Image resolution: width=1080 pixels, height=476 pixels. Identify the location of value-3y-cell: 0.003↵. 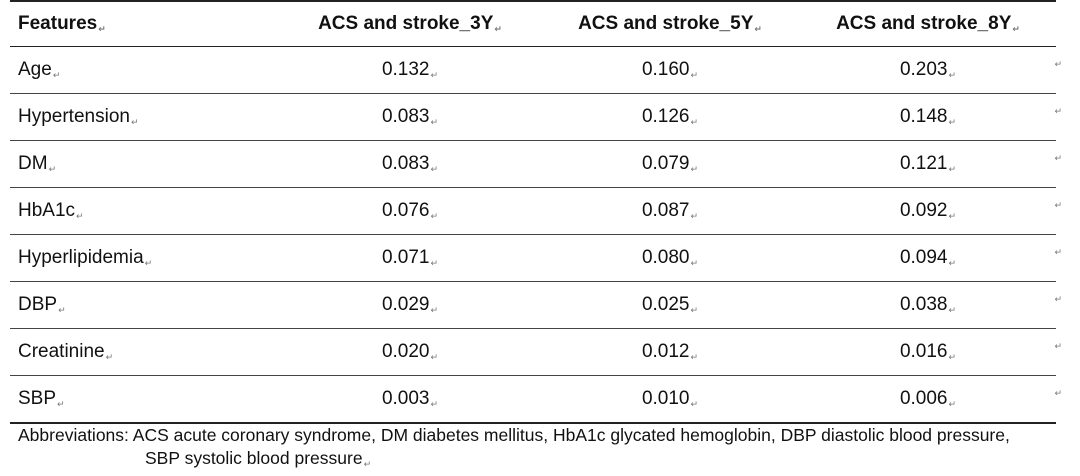
(410, 399).